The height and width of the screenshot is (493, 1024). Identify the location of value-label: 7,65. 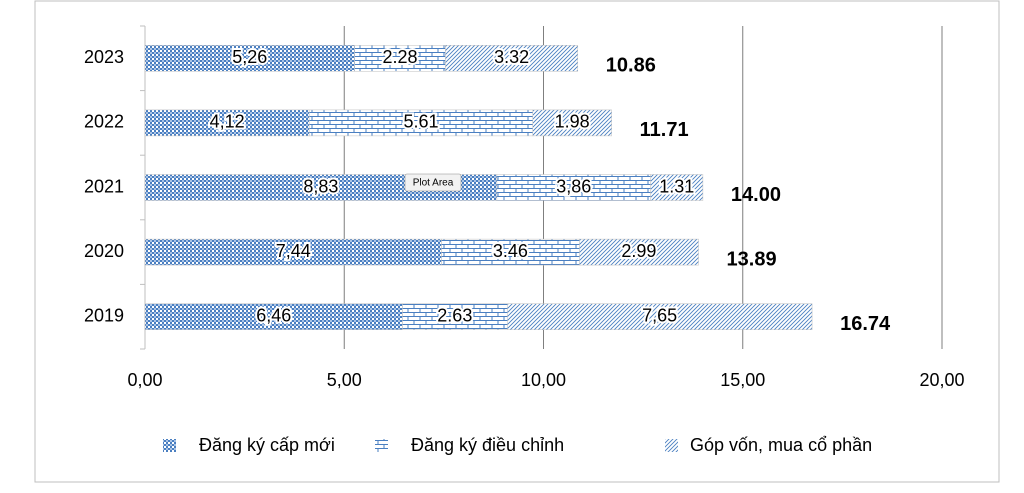
(659, 315).